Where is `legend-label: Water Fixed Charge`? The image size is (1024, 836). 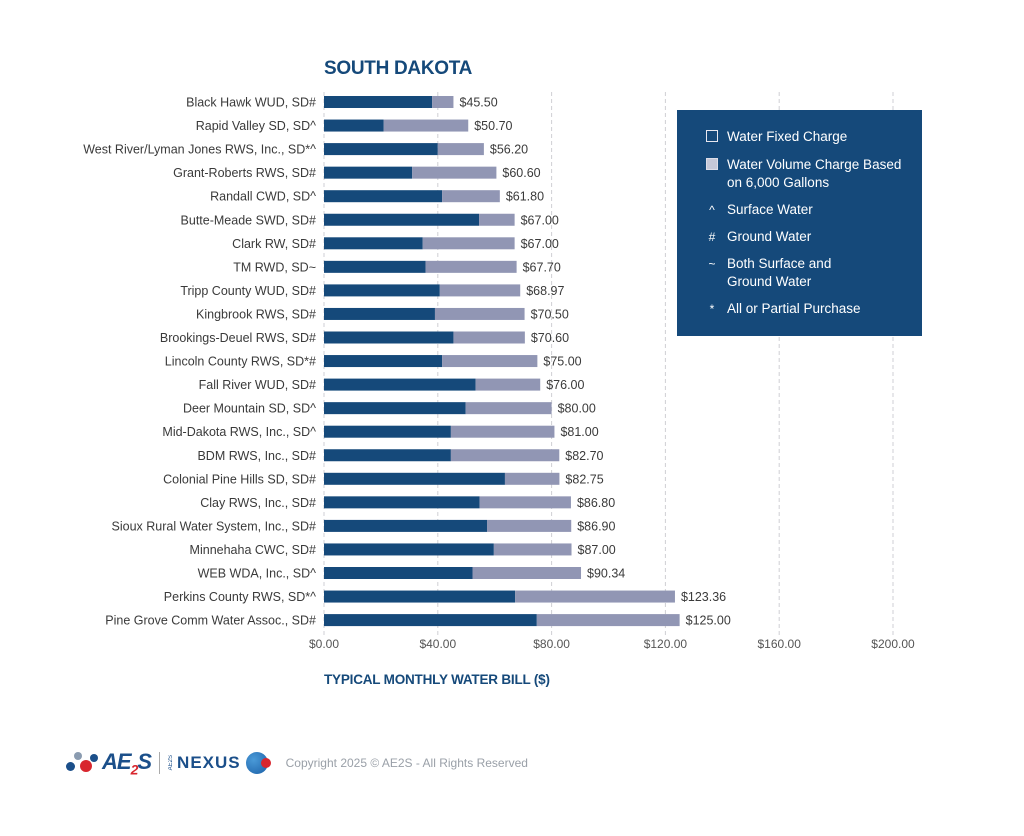
legend-label: Water Fixed Charge is located at coordinates (787, 136).